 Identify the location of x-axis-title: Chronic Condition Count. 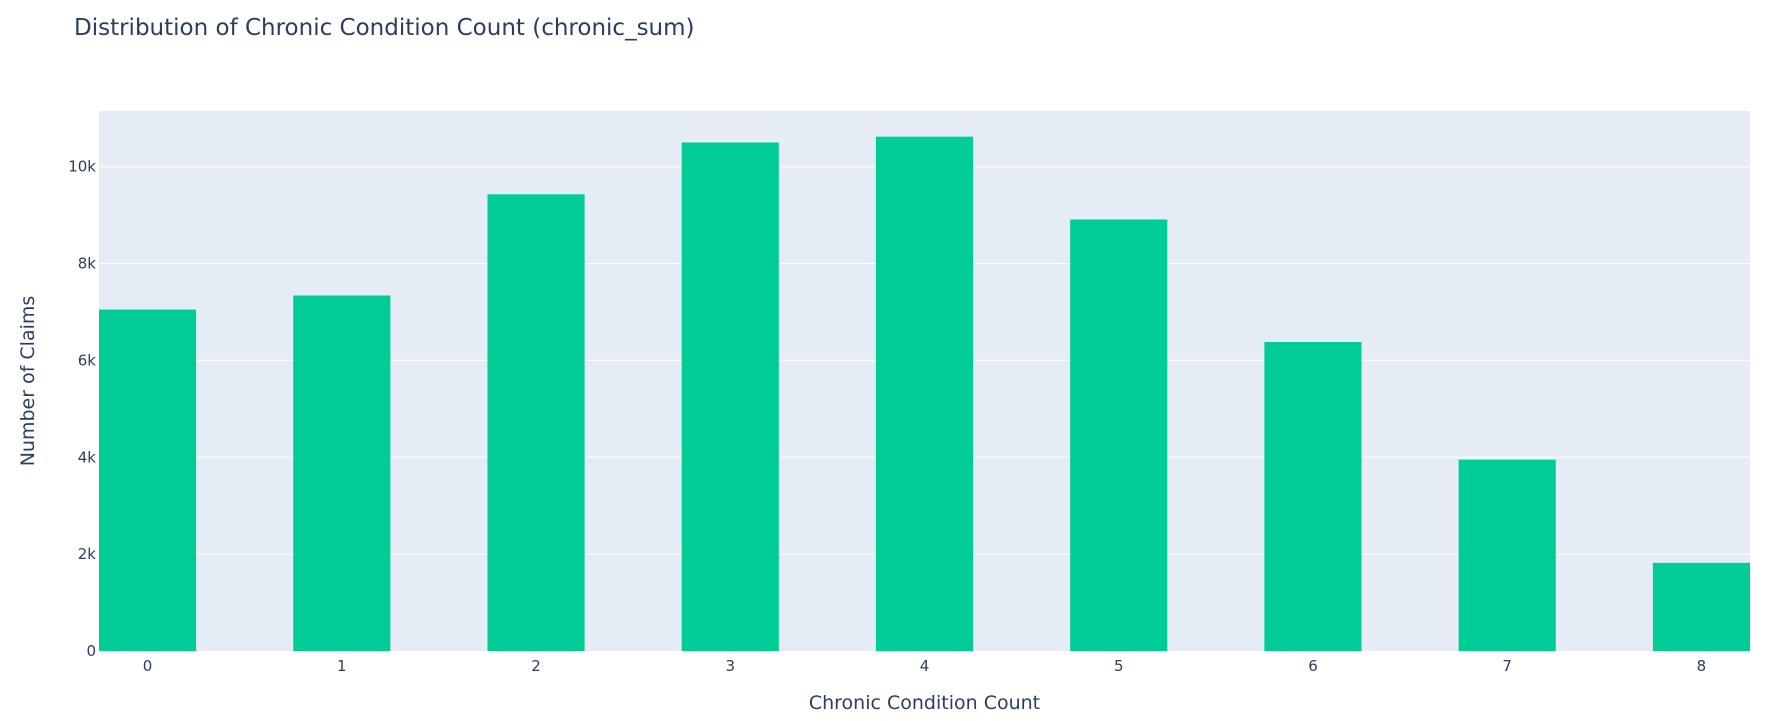
(924, 703).